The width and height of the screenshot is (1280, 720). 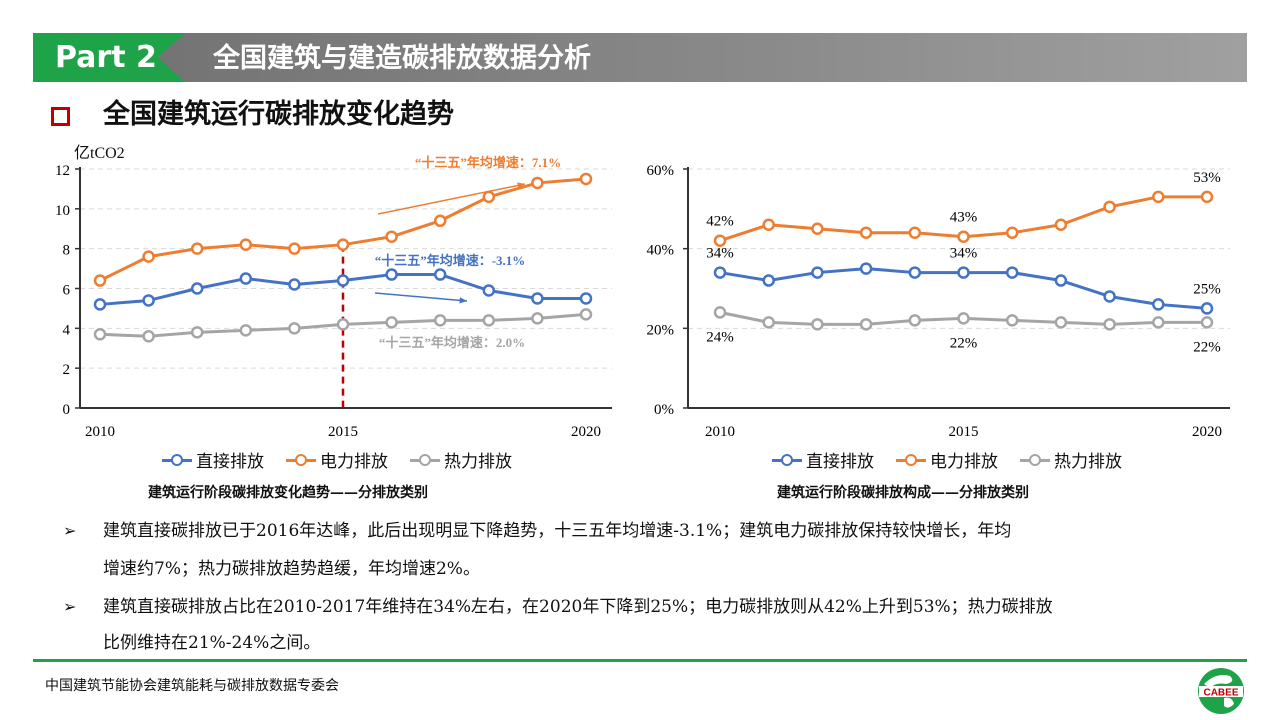 I want to click on section-title: 全国建筑运行碳排放变化趋势, so click(x=278, y=114).